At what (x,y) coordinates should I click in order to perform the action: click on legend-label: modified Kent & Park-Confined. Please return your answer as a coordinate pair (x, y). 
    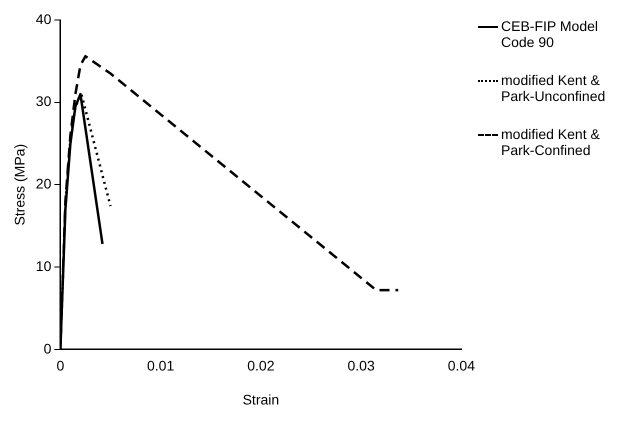
    Looking at the image, I should click on (551, 142).